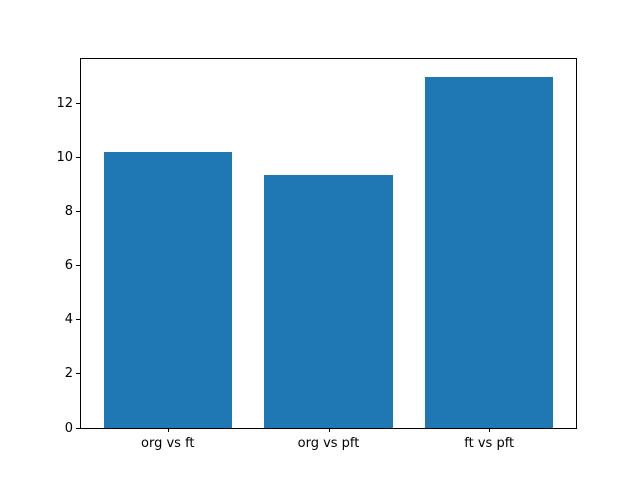 This screenshot has width=640, height=480. What do you see at coordinates (489, 443) in the screenshot?
I see `x-tick-label: ft vs pft` at bounding box center [489, 443].